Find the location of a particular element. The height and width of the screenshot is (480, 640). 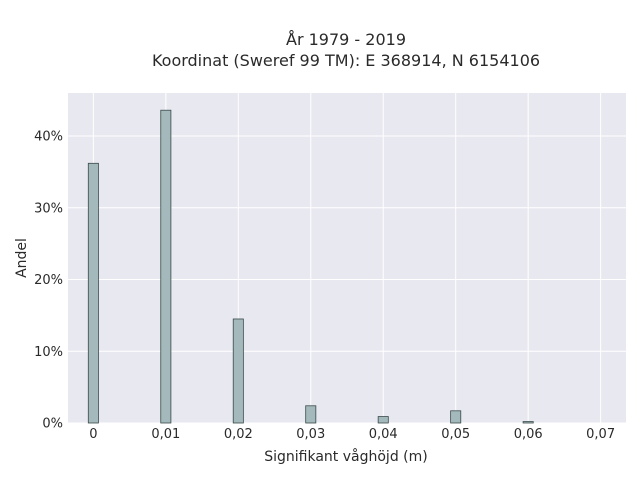

y-axis-ticks: 0% 10% 20% 30% 40% is located at coordinates (48, 281).